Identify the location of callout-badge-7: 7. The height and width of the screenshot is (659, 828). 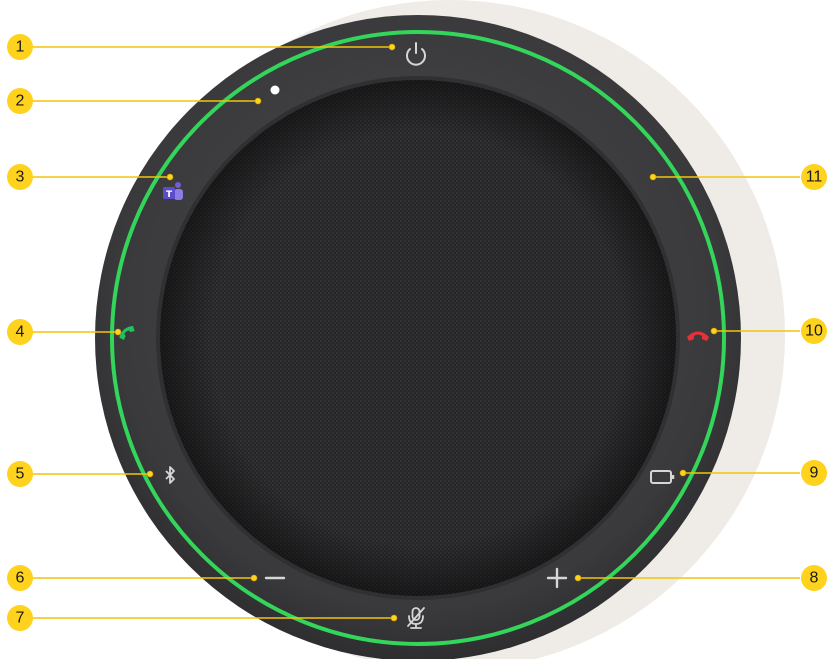
(20, 618).